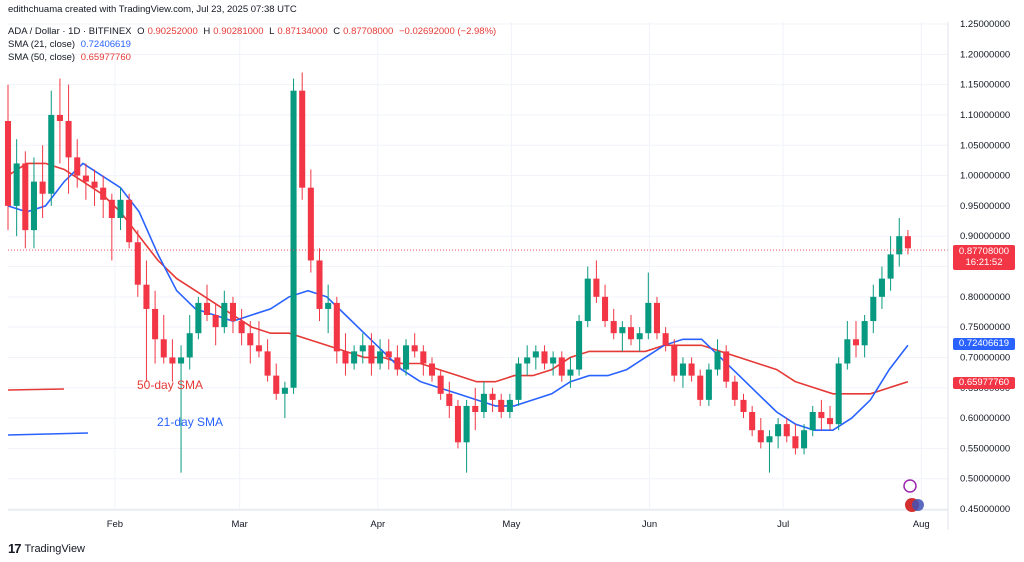 The height and width of the screenshot is (562, 1024). What do you see at coordinates (302, 31) in the screenshot?
I see `low-value: 0.87134000` at bounding box center [302, 31].